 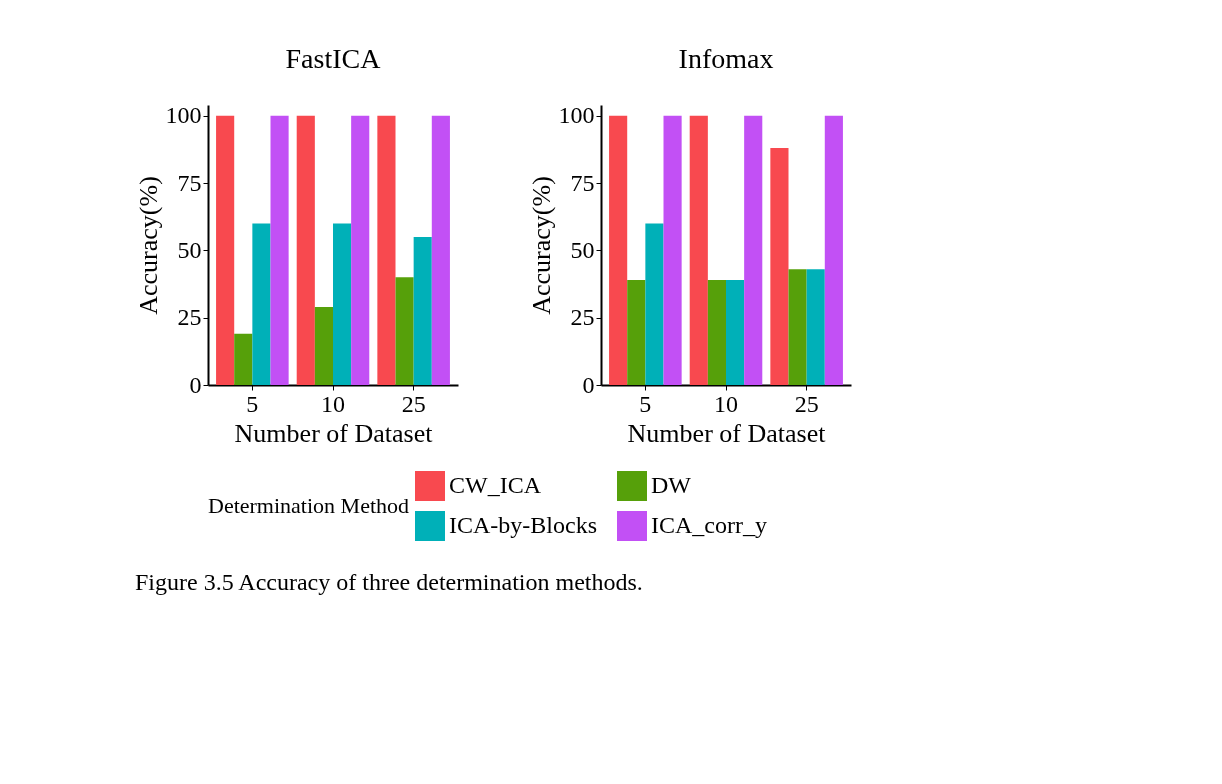 I want to click on legend-label: DW, so click(x=671, y=485).